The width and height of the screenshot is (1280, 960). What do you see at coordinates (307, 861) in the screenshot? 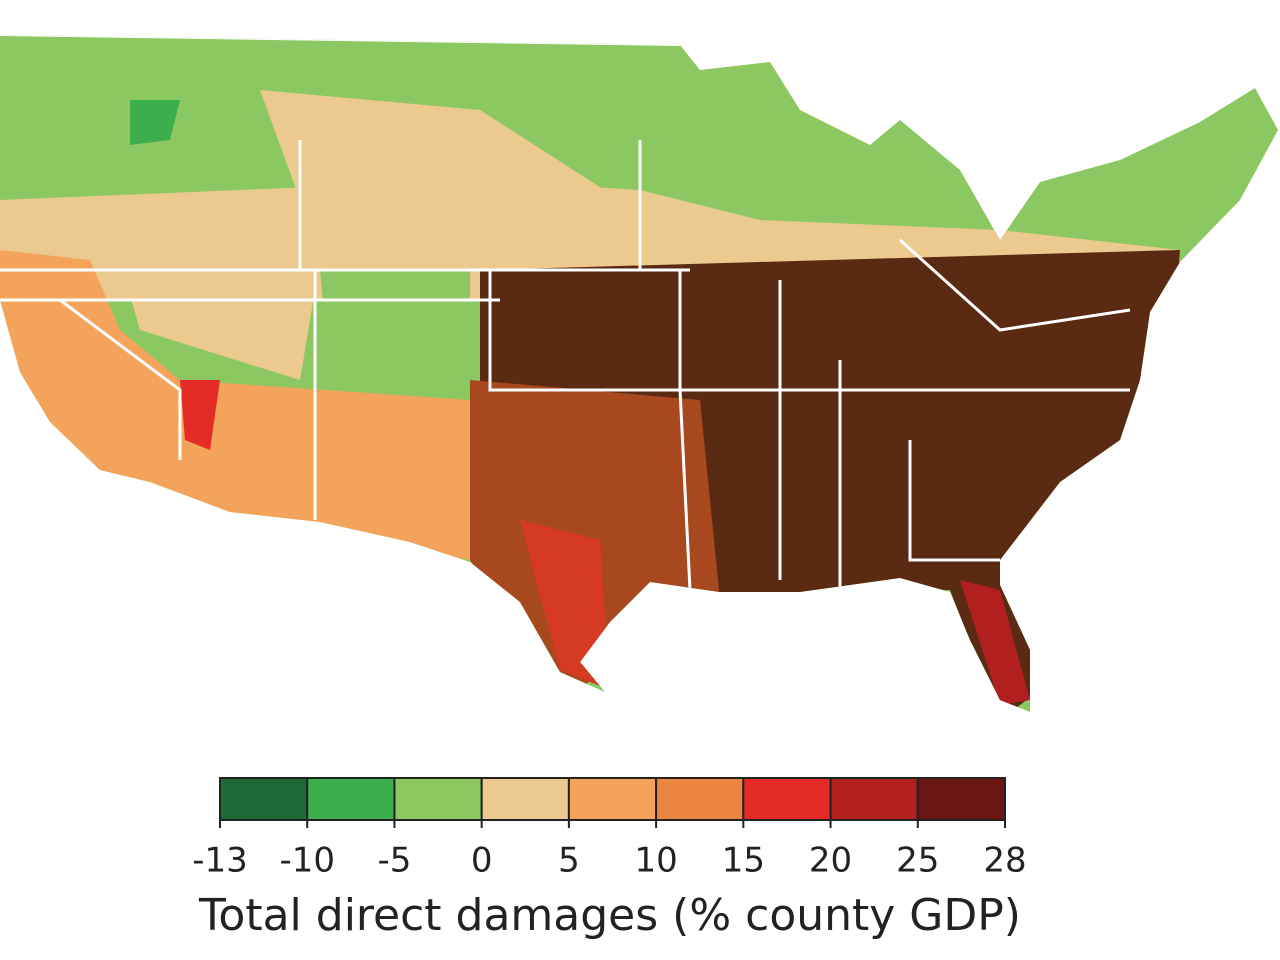
I see `legend-tick-label: -10` at bounding box center [307, 861].